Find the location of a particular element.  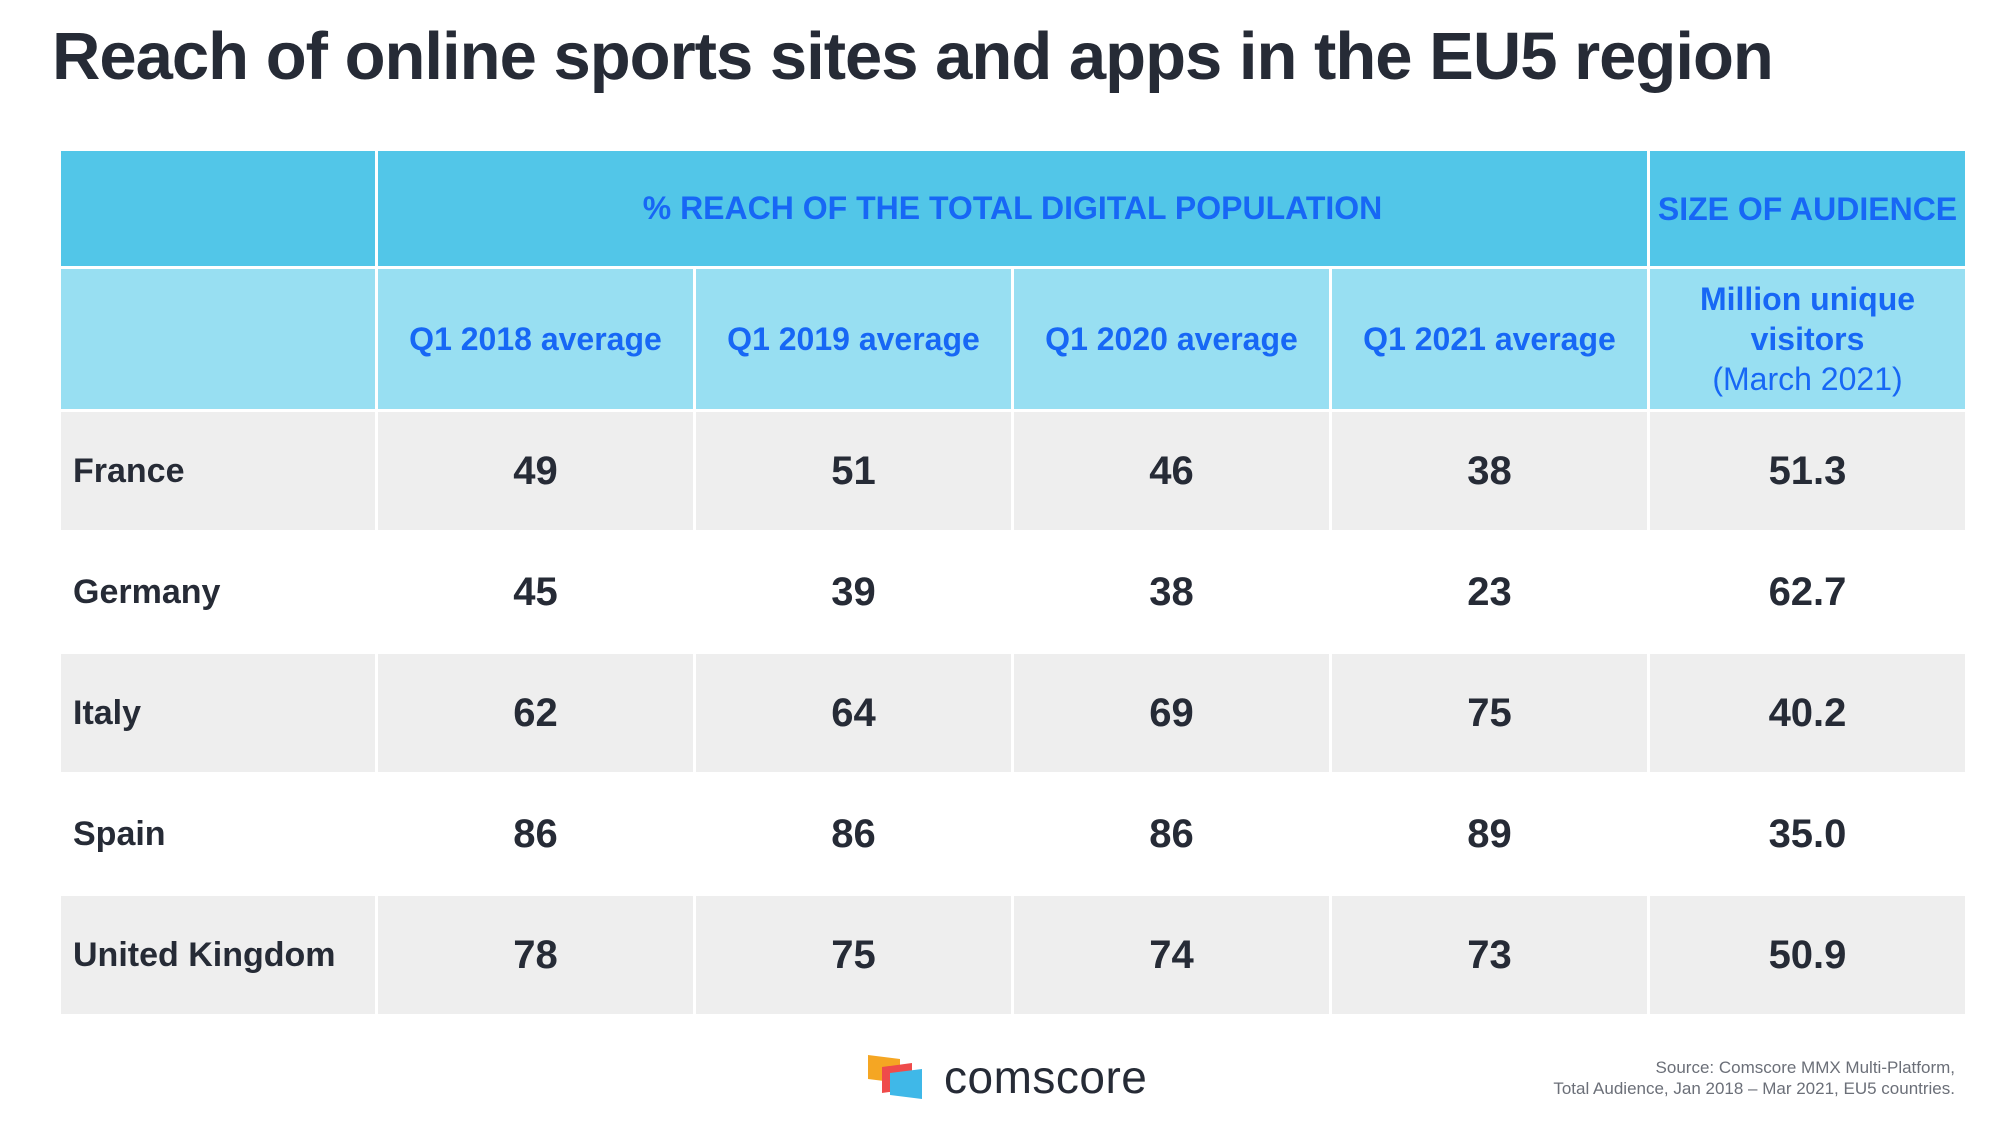

cell-size: 51.3 is located at coordinates (1807, 471).